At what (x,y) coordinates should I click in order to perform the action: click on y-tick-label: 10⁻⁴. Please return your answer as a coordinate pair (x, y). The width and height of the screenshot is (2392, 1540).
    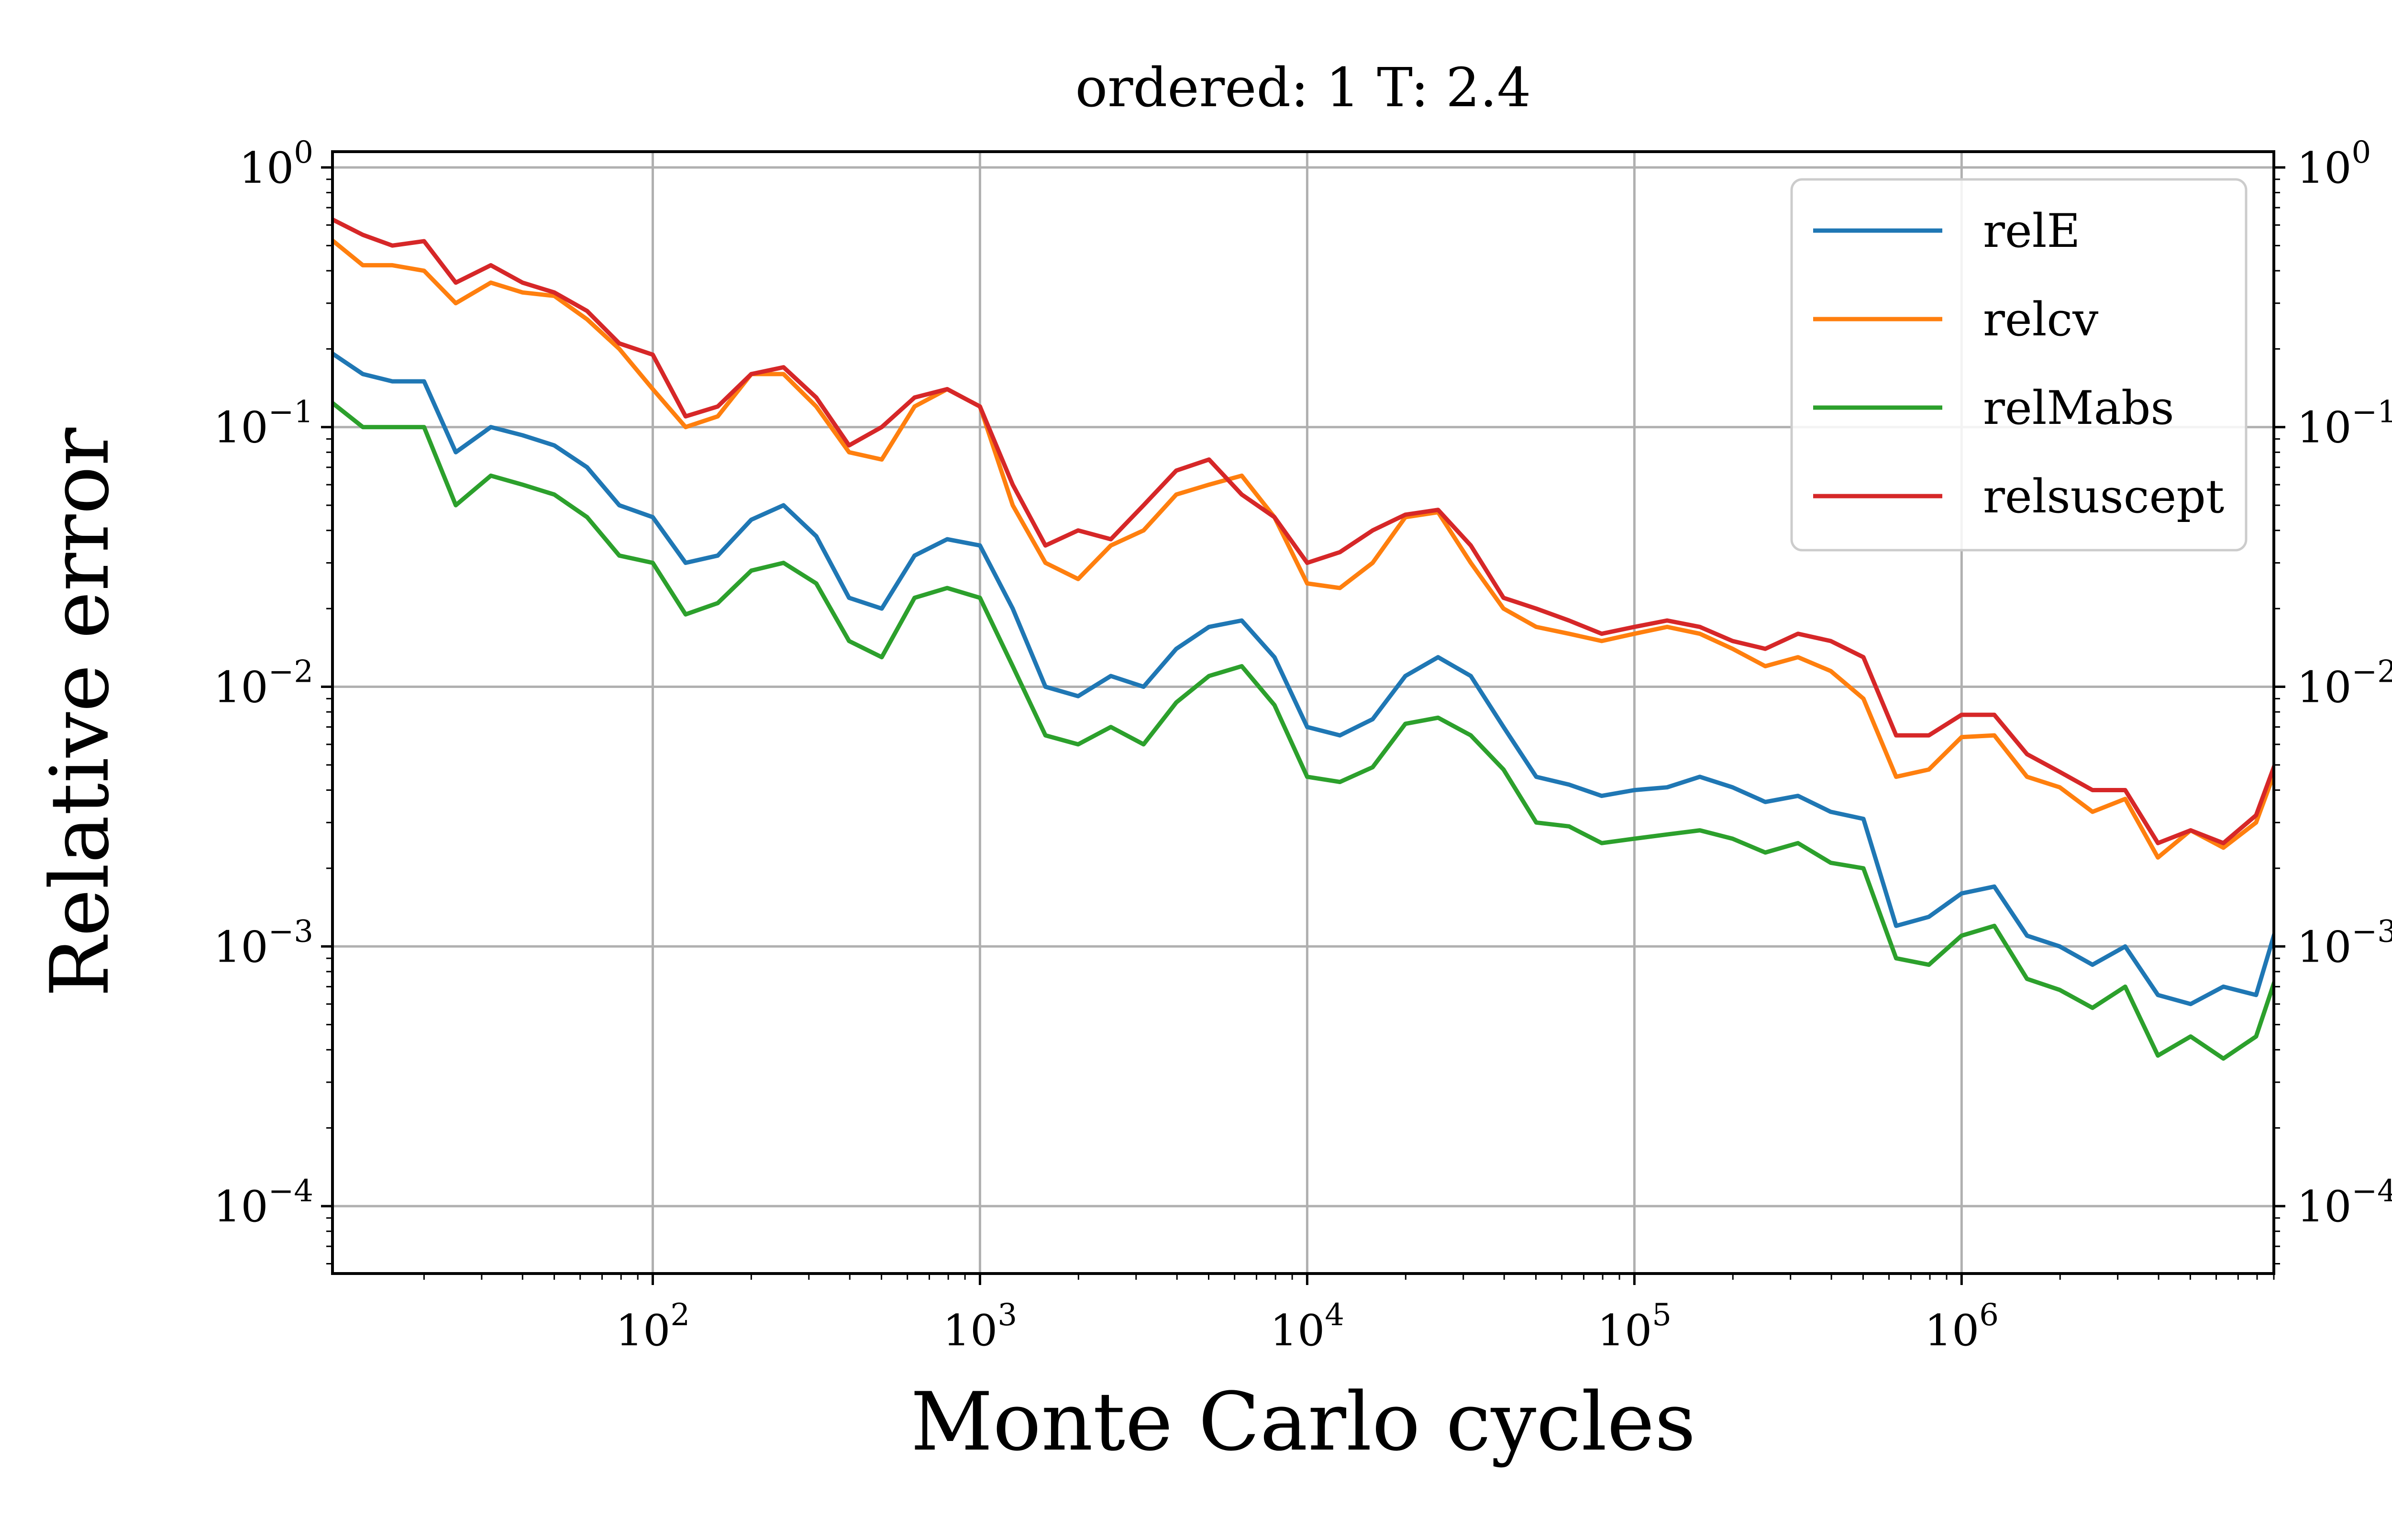
    Looking at the image, I should click on (263, 1203).